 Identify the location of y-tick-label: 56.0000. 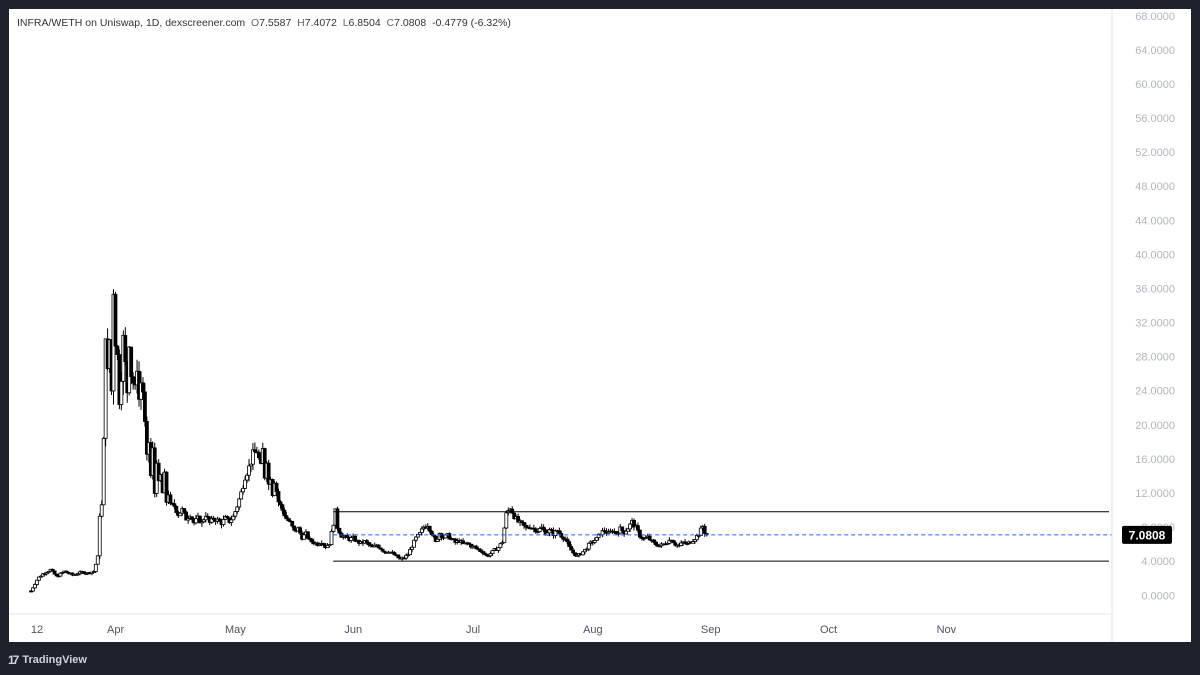
(1155, 119).